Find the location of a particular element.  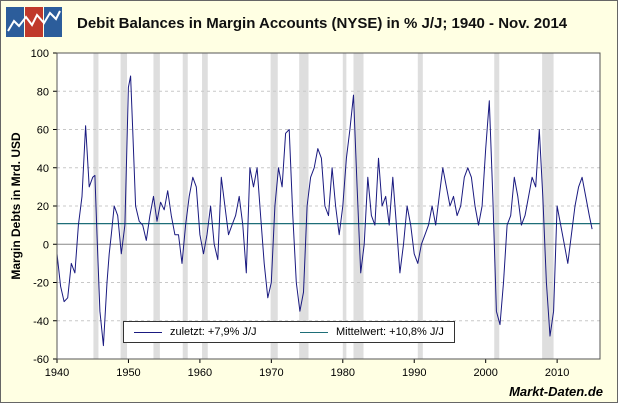

markt-daten-logo is located at coordinates (34, 22).